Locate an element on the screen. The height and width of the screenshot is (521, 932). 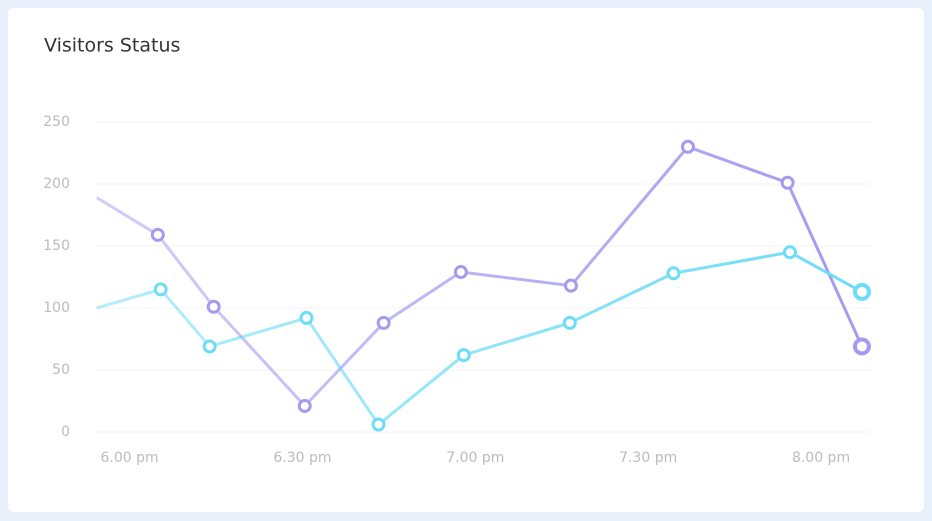
y-tick-label: 100 is located at coordinates (56, 308).